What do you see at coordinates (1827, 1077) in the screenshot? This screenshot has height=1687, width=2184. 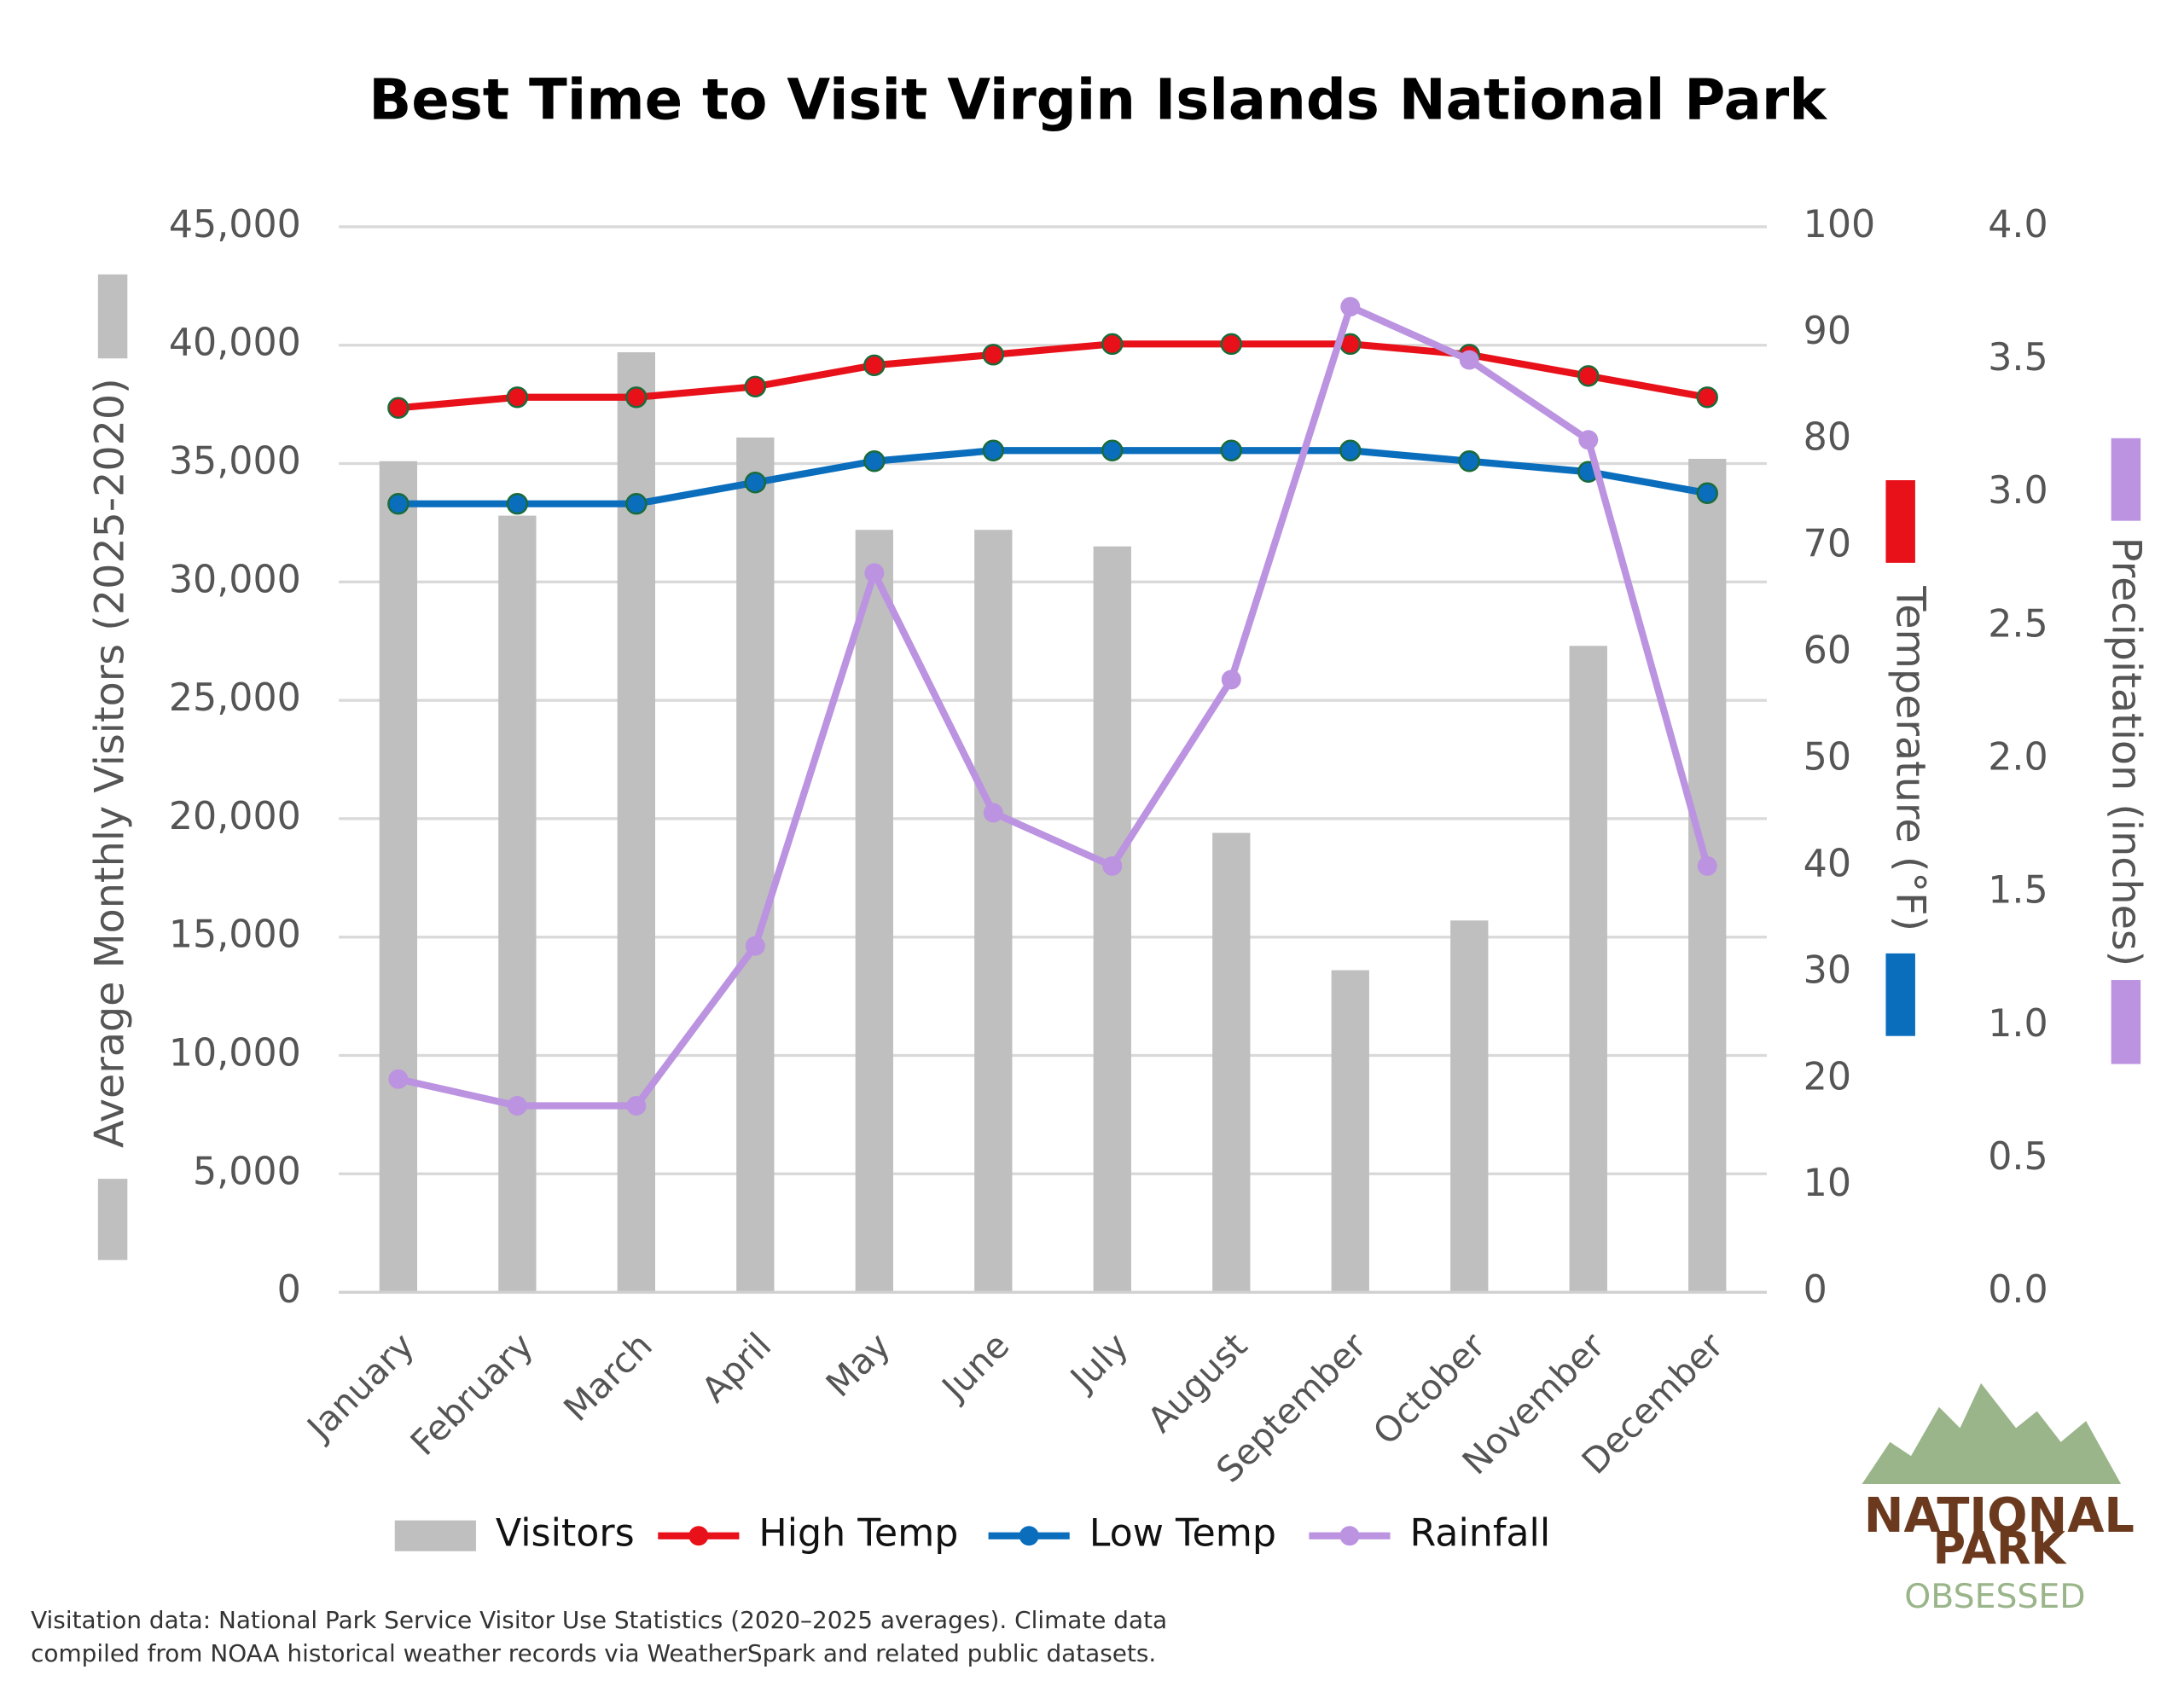 I see `y2ticks-label: 20` at bounding box center [1827, 1077].